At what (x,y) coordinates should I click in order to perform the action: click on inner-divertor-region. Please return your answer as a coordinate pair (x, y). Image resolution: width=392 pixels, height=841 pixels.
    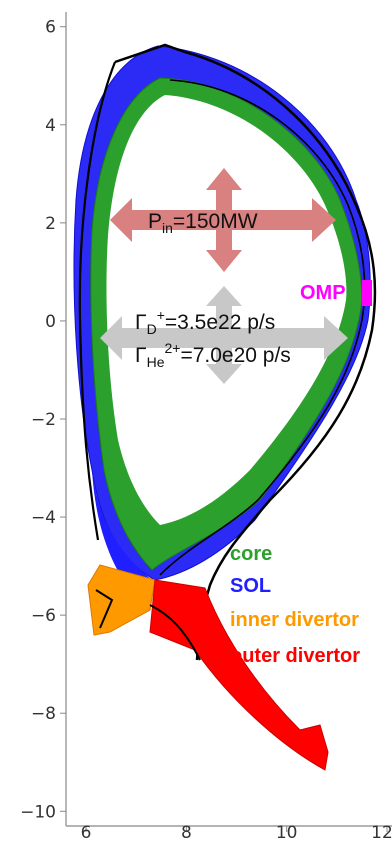
    Looking at the image, I should click on (121, 600).